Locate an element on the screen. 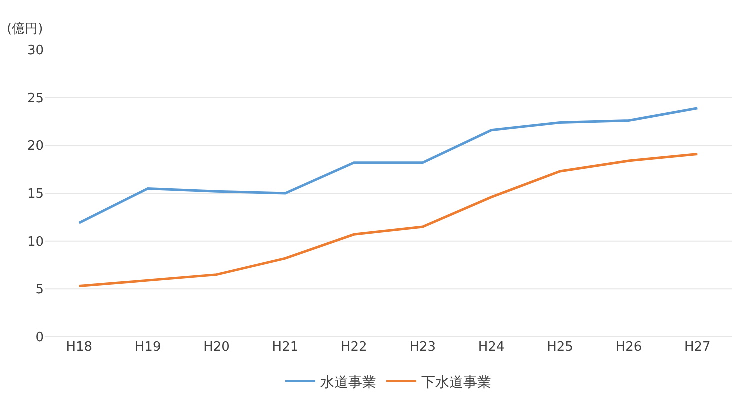 The width and height of the screenshot is (747, 410). y-tick-label: 25 is located at coordinates (35, 98).